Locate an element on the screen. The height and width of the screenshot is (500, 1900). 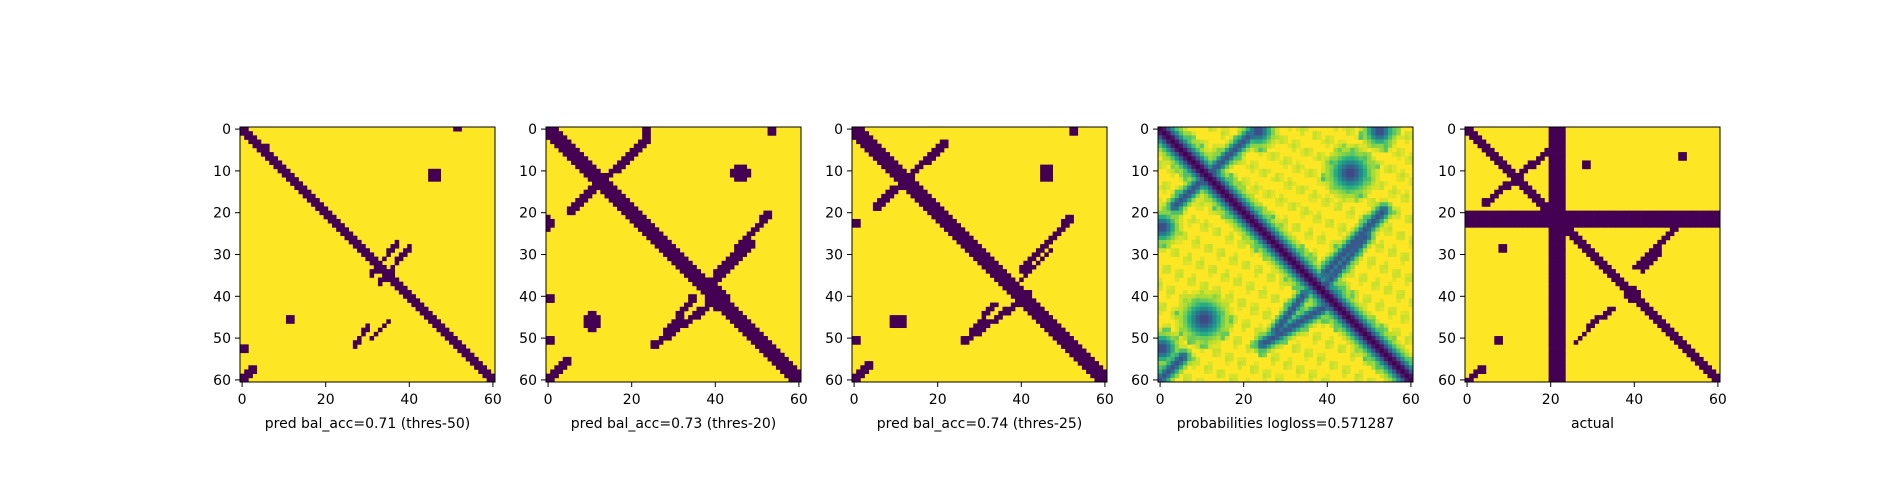
y-tick-label: 60 is located at coordinates (1140, 381).